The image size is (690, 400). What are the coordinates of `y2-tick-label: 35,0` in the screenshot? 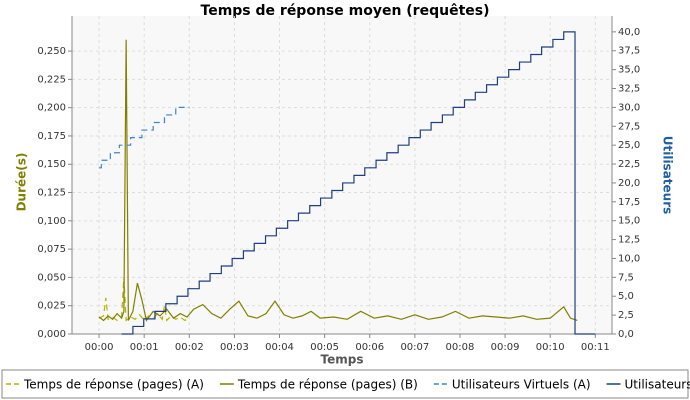 It's located at (629, 70).